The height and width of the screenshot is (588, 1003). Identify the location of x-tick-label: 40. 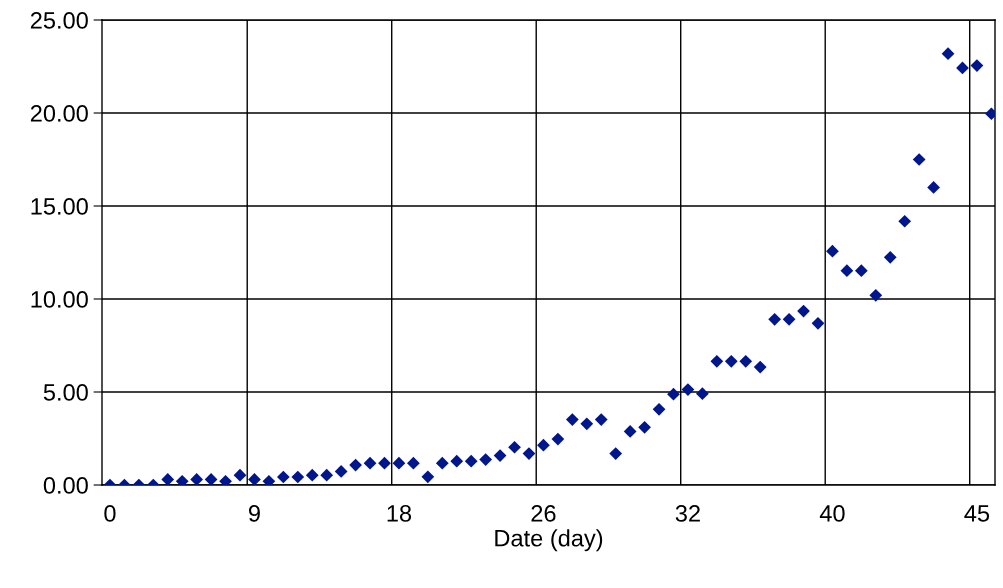
(832, 513).